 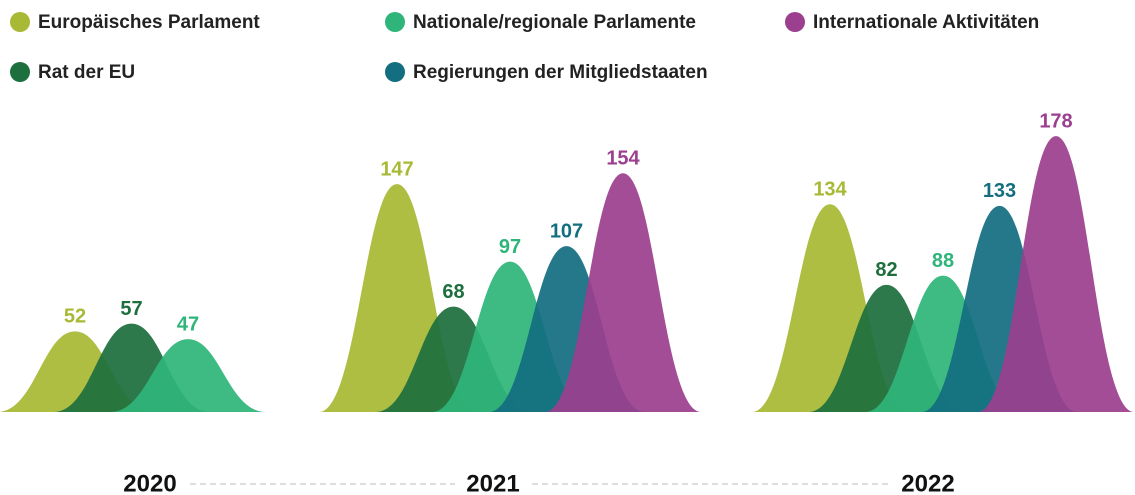 I want to click on legend-label: Regierungen der Mitgliedstaaten, so click(x=560, y=72).